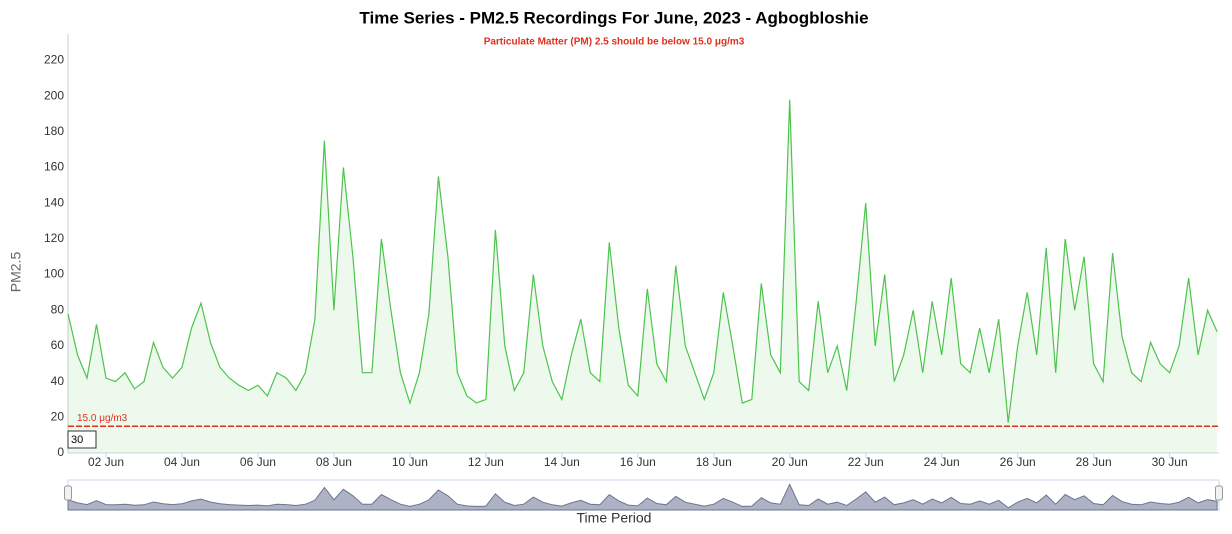  I want to click on range-input: 30, so click(77, 440).